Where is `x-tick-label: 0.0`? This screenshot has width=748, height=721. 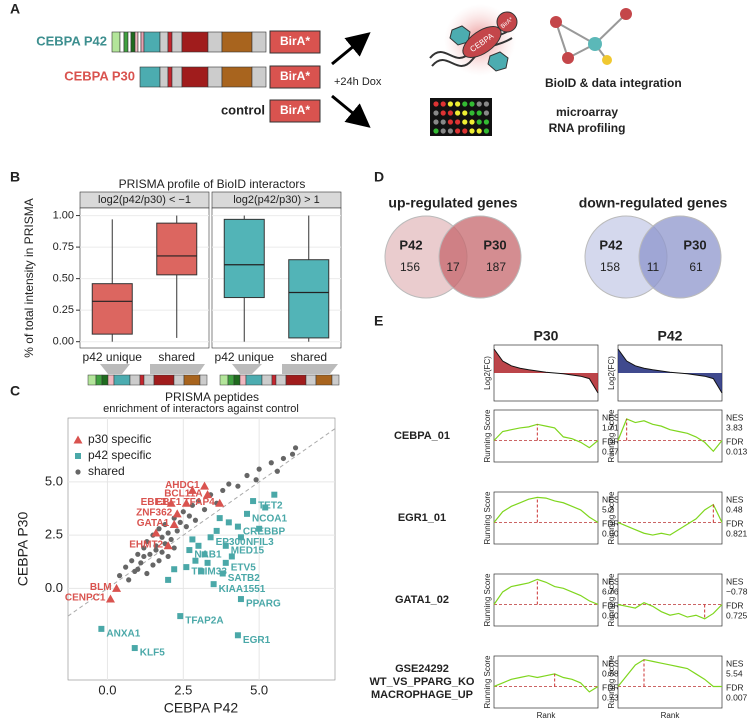
x-tick-label: 0.0 is located at coordinates (107, 689).